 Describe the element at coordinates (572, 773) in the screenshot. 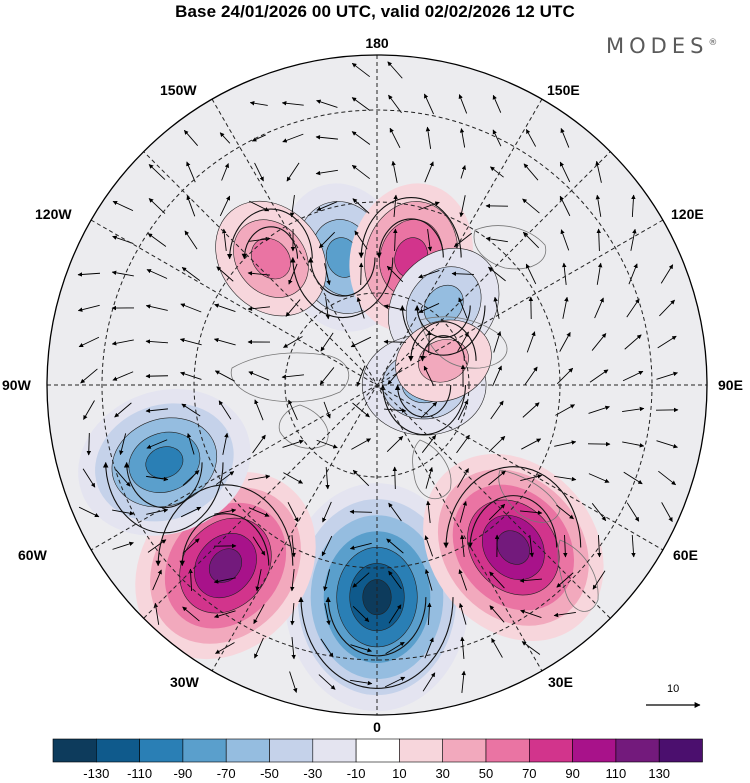

I see `colorbar-tick-label: 90` at that location.